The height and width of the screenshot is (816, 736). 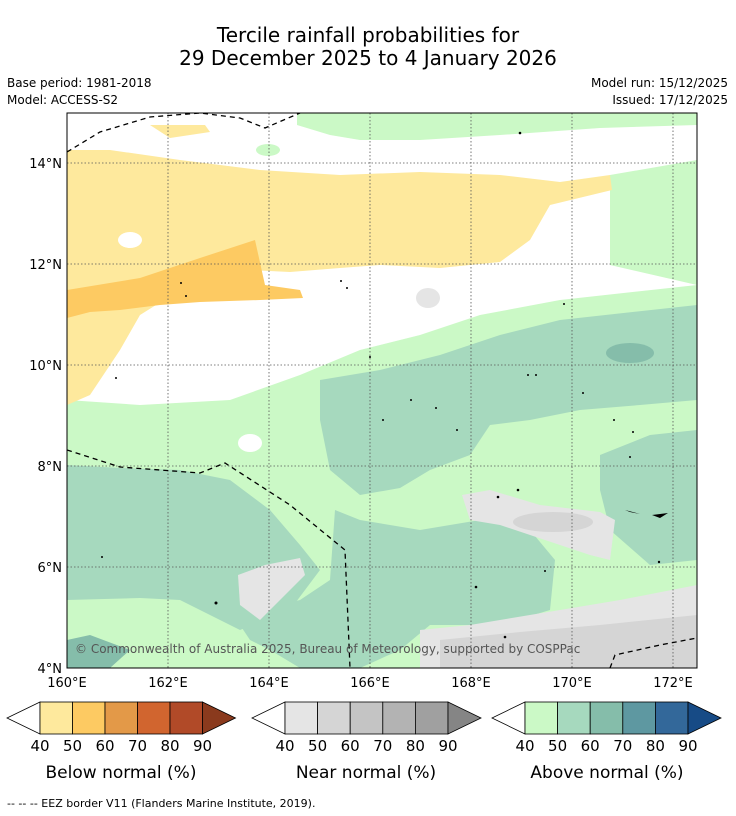 I want to click on colorbar-above-normal, so click(x=606, y=718).